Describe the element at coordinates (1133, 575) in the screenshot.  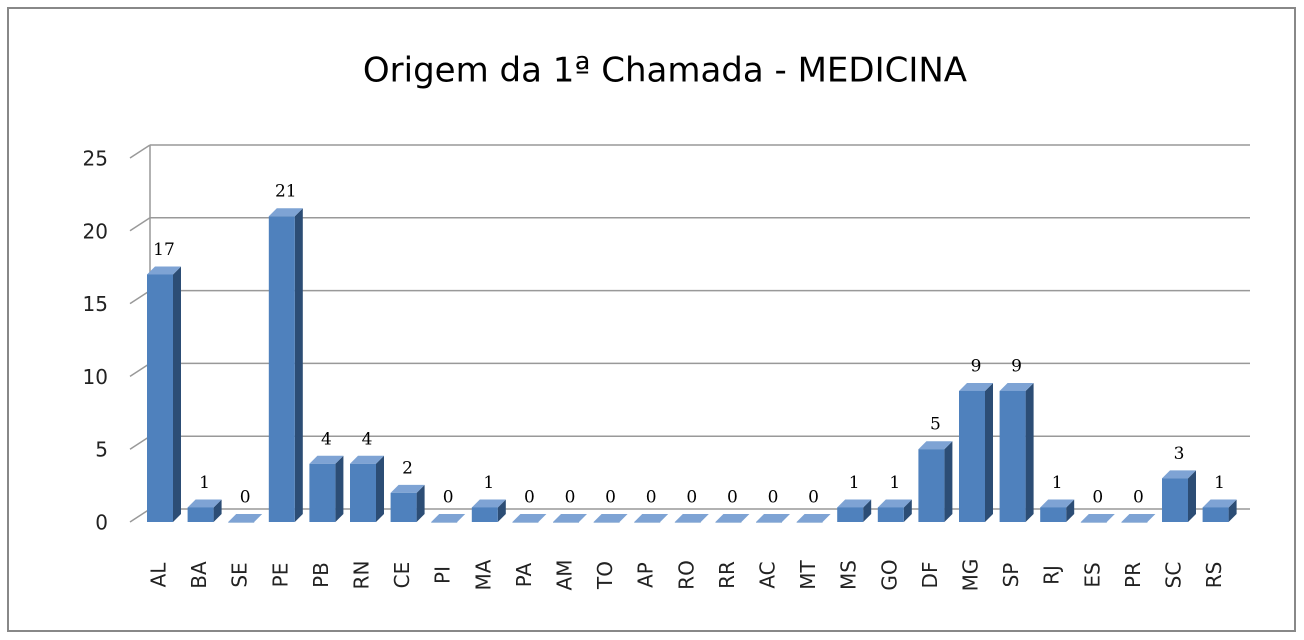
I see `x-tick-label: PR` at that location.